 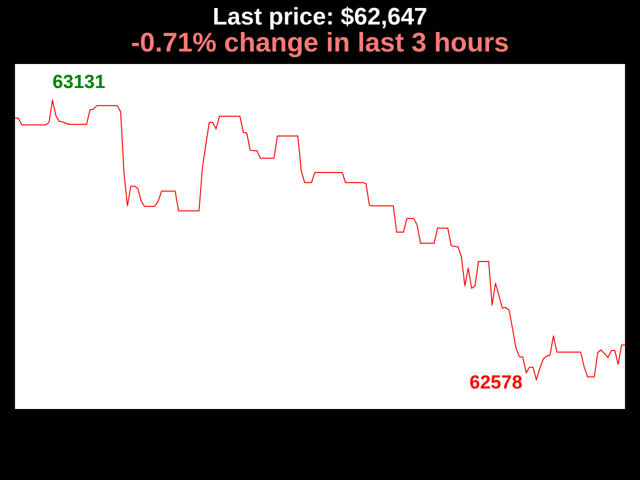 I want to click on chart-title: Last price: $62,647, so click(x=320, y=17).